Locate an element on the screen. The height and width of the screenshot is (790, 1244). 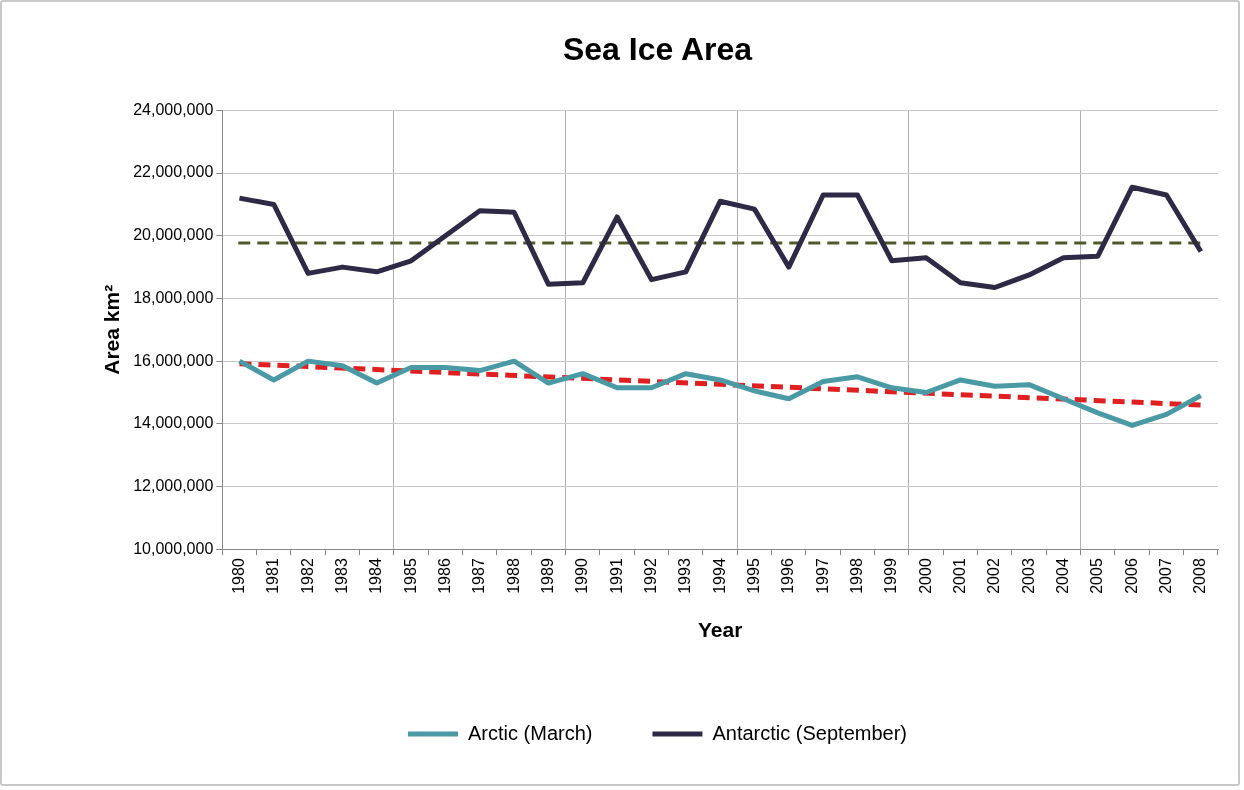
x-tick-label: 2001 is located at coordinates (959, 576).